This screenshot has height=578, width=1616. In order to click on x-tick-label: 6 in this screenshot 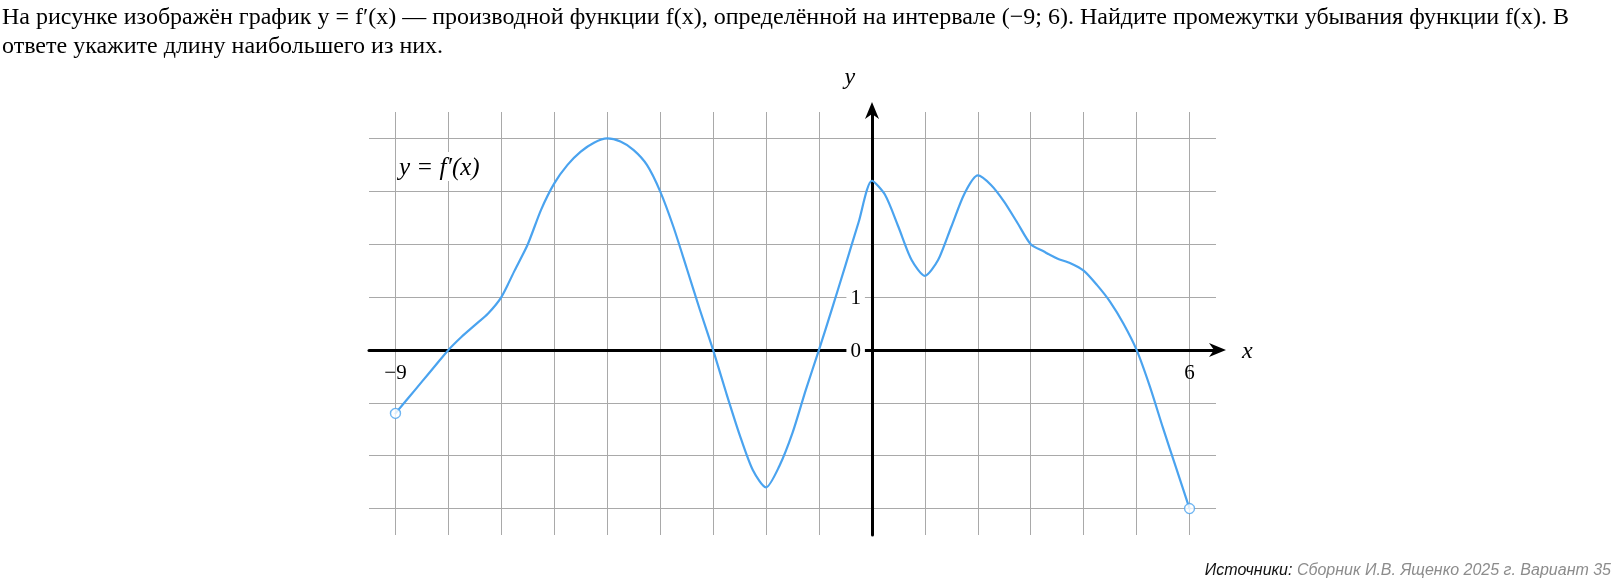, I will do `click(1189, 372)`.